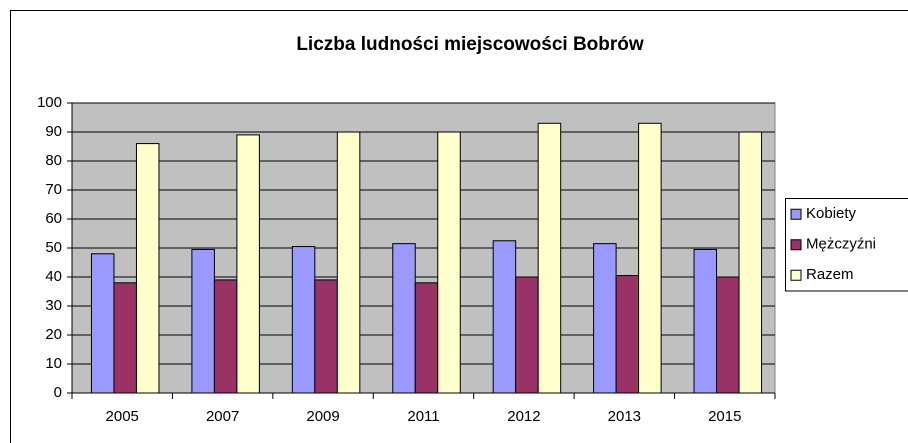  I want to click on legend-label: Razem, so click(830, 274).